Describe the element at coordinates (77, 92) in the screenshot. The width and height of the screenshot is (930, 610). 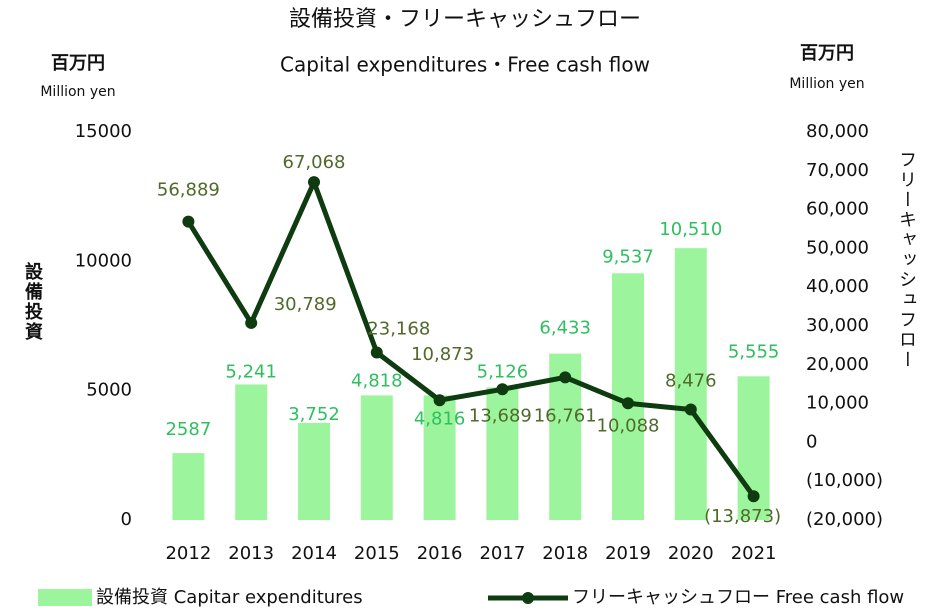
I see `y-unit-en: Million yen` at that location.